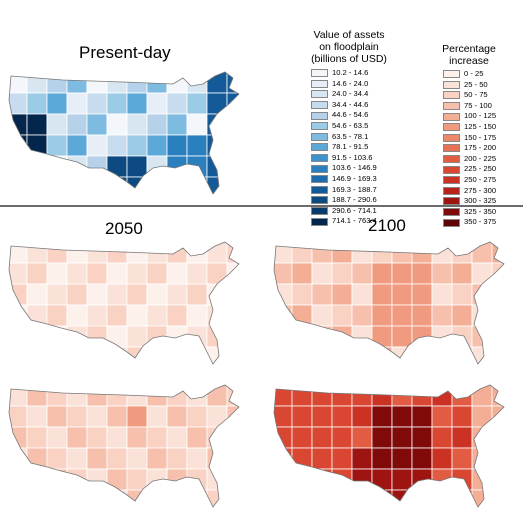 This screenshot has height=523, width=523. Describe the element at coordinates (349, 47) in the screenshot. I see `assets-legend-title-line2: on floodplain` at that location.